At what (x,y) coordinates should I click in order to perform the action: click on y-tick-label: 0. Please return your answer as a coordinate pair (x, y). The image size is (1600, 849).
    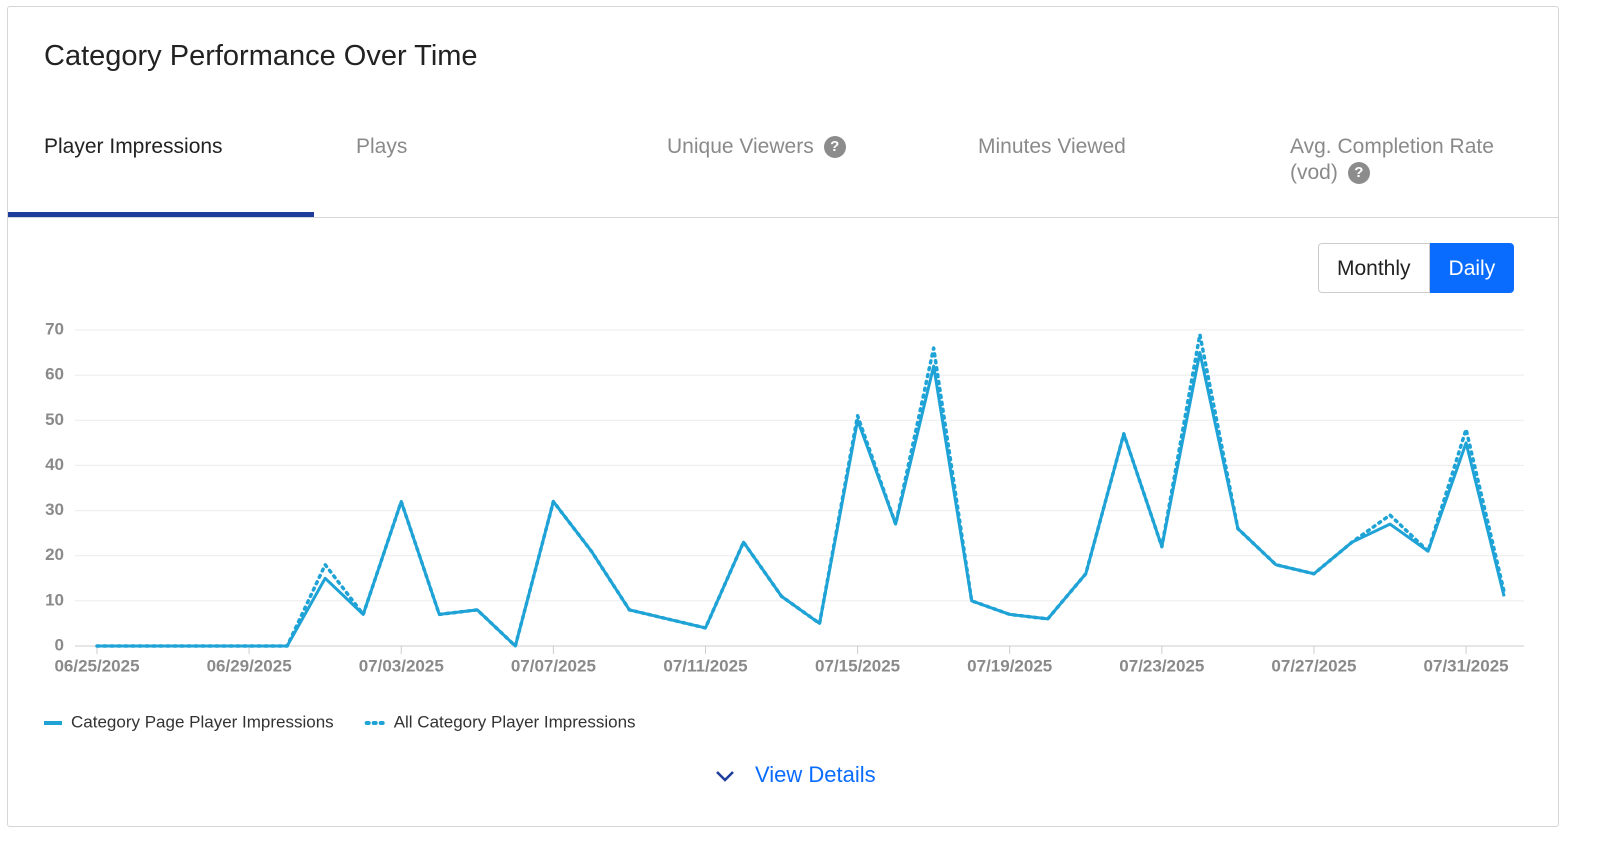
    Looking at the image, I should click on (59, 644).